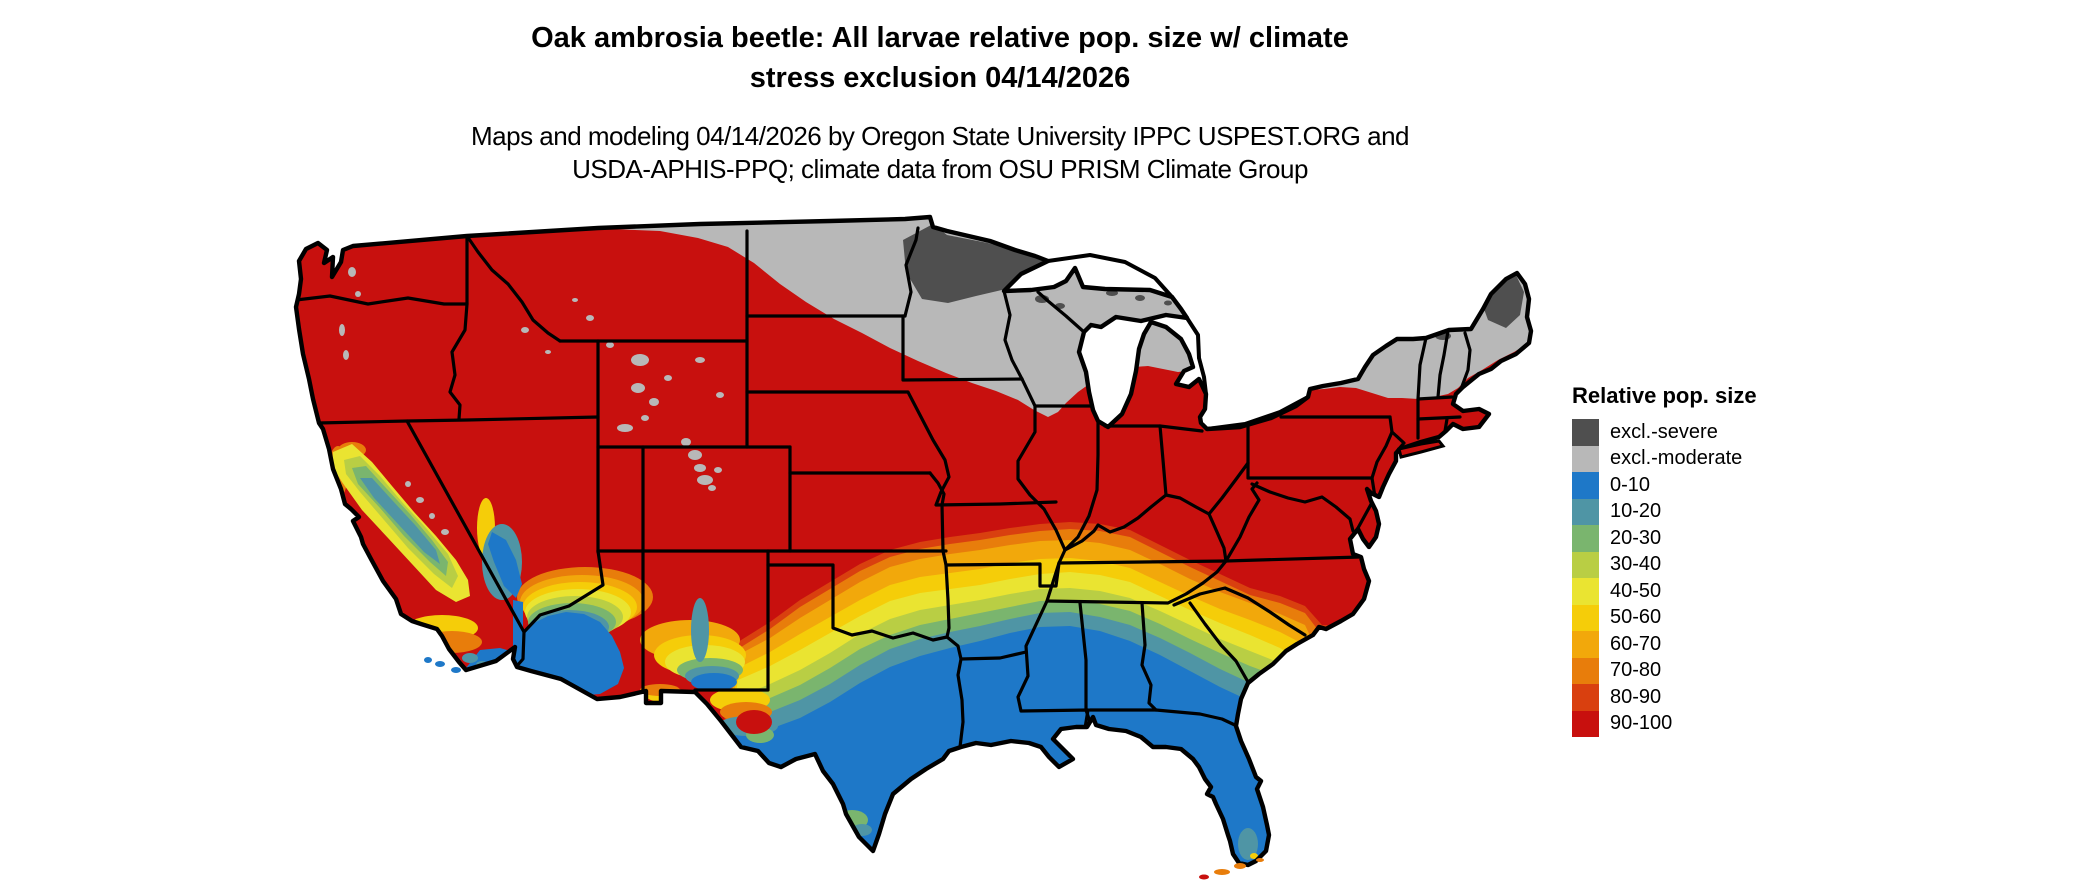 The image size is (2100, 892). I want to click on legend-label-20-30: 20-30, so click(1636, 537).